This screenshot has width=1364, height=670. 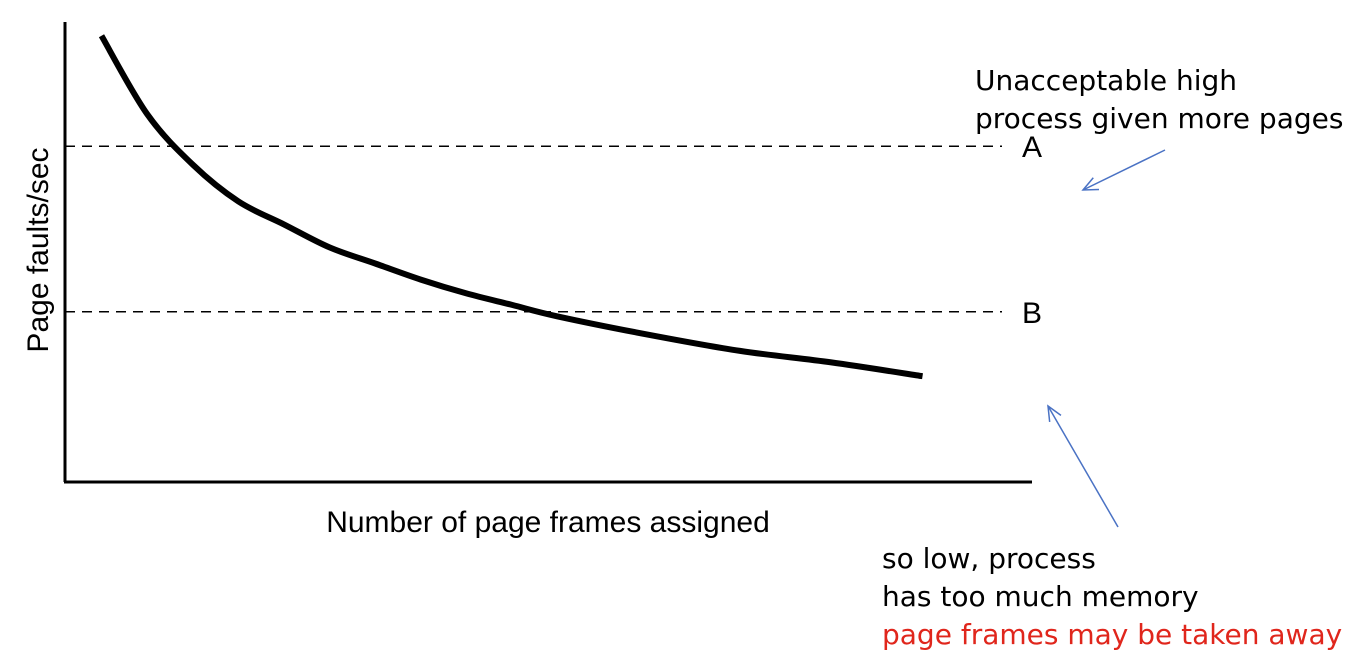 What do you see at coordinates (38, 249) in the screenshot?
I see `y-axis-label: Page faults/sec` at bounding box center [38, 249].